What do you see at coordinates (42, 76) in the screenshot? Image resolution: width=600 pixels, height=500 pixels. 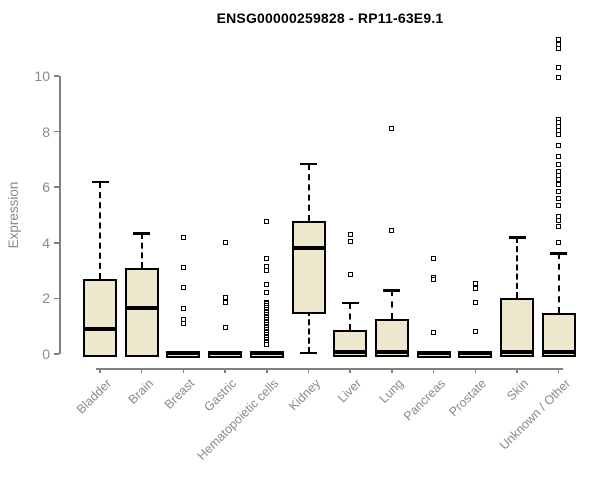 I see `y-tick-label: 10` at bounding box center [42, 76].